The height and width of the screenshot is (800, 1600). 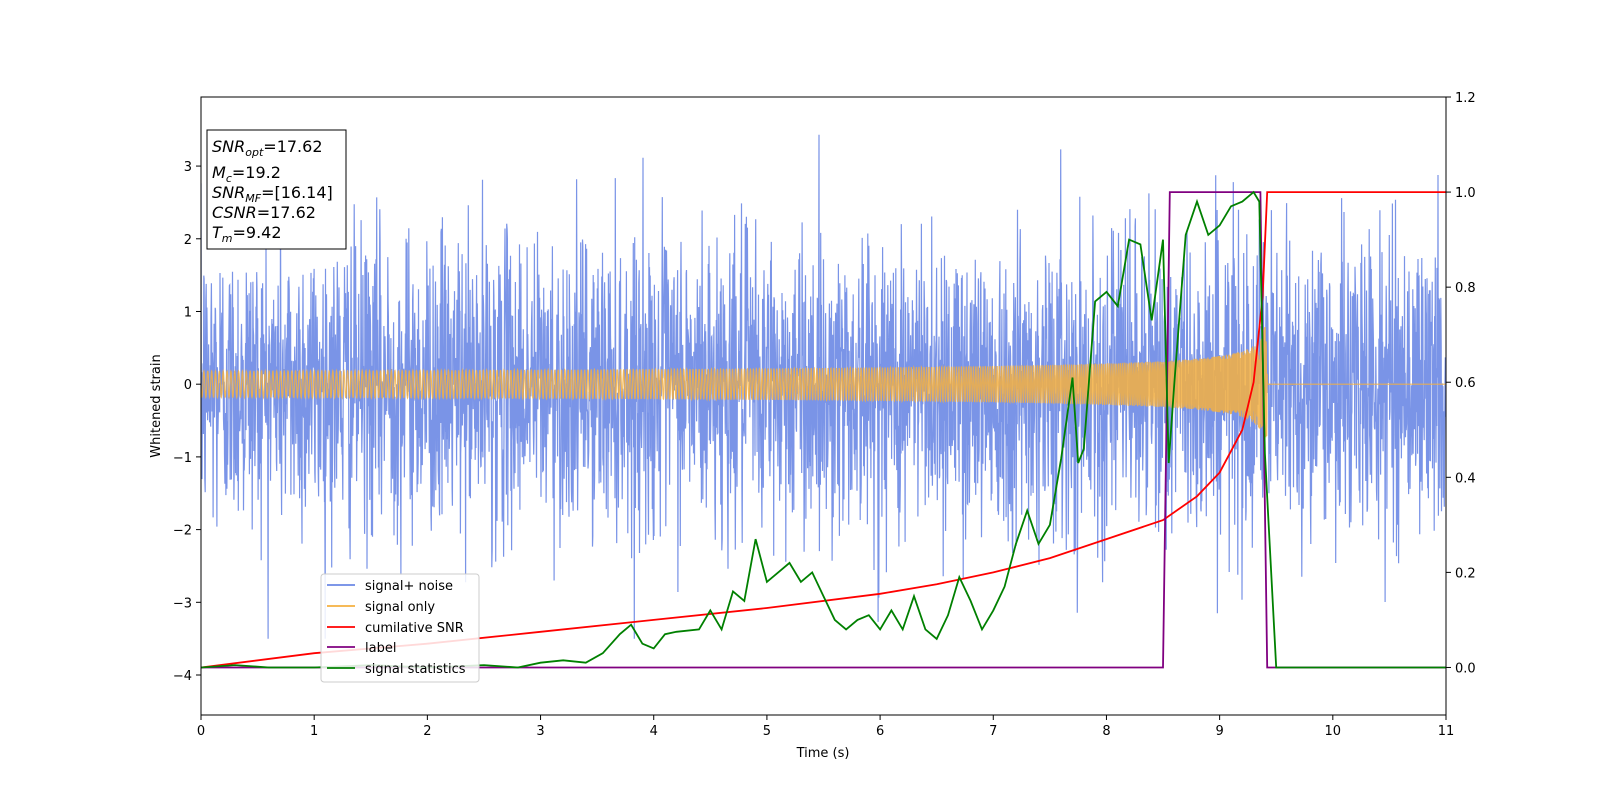 I want to click on x-tick-label: 4, so click(x=654, y=731).